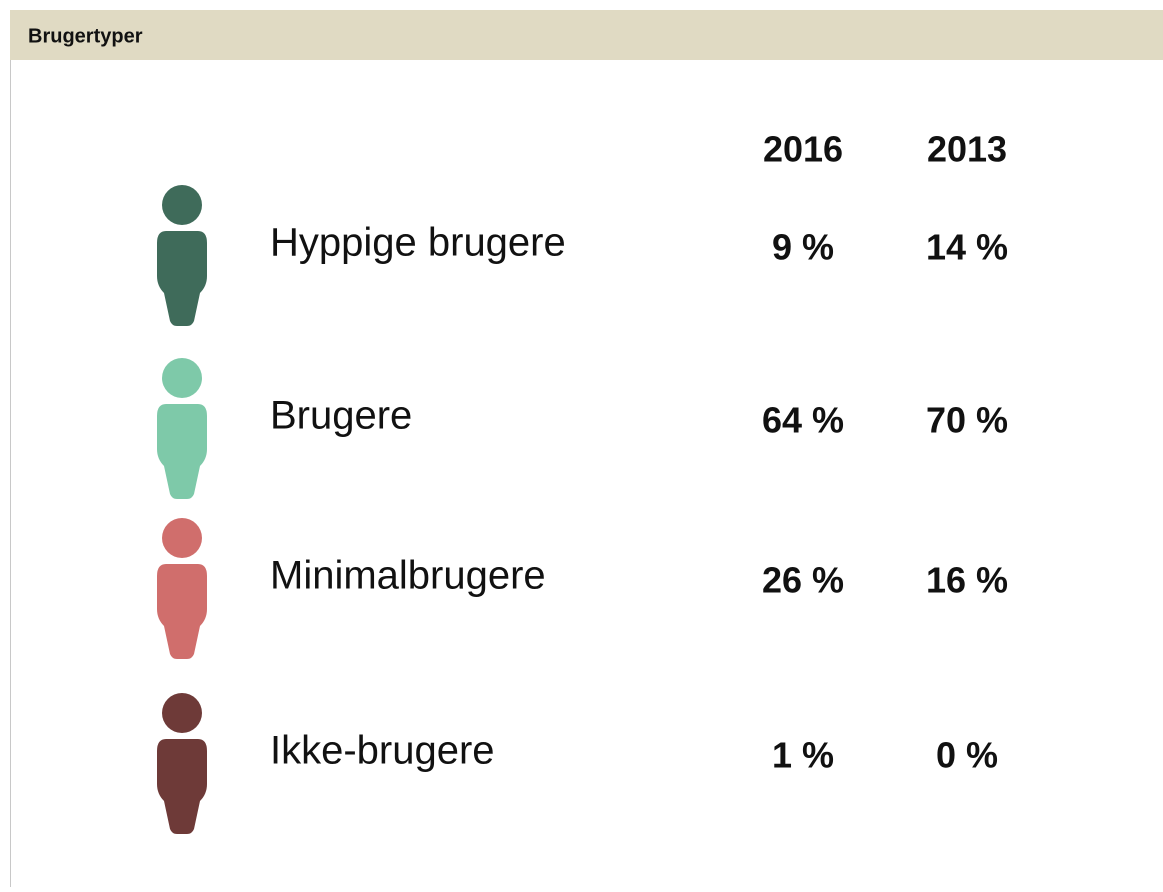 Image resolution: width=1163 pixels, height=892 pixels. Describe the element at coordinates (85, 36) in the screenshot. I see `header-title: Brugertyper` at that location.